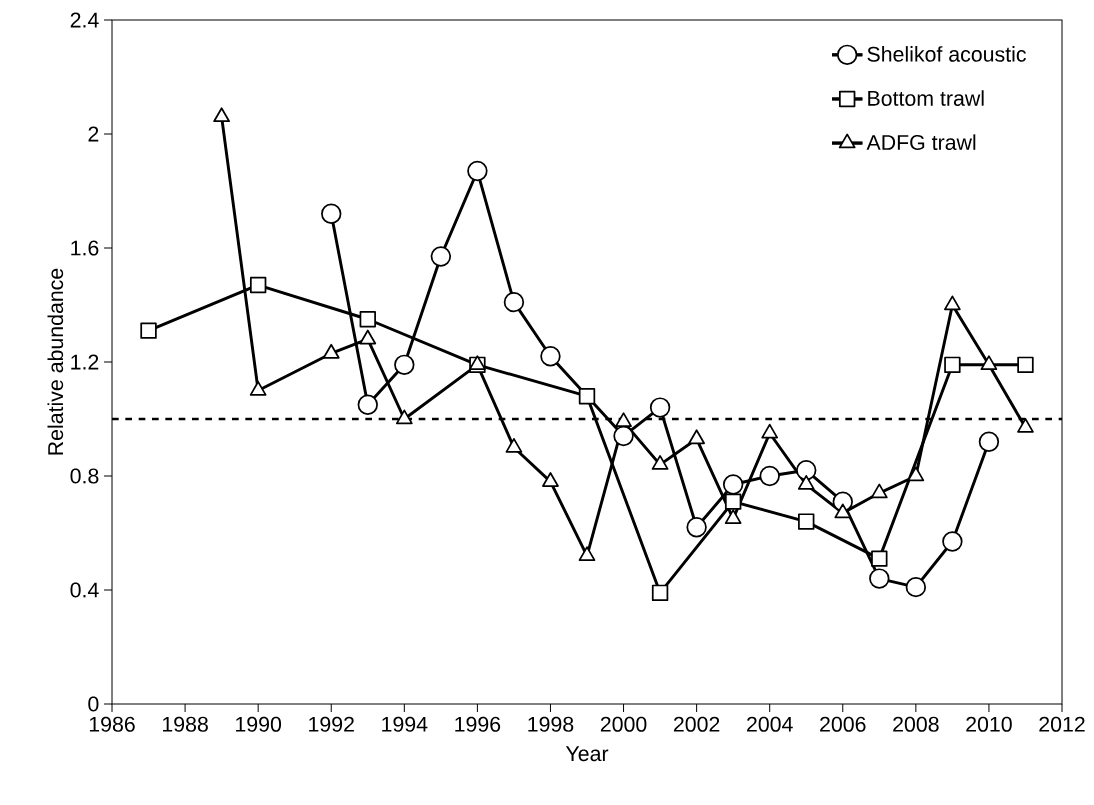 The width and height of the screenshot is (1094, 805). Describe the element at coordinates (770, 724) in the screenshot. I see `x-tick-label: 2004` at that location.